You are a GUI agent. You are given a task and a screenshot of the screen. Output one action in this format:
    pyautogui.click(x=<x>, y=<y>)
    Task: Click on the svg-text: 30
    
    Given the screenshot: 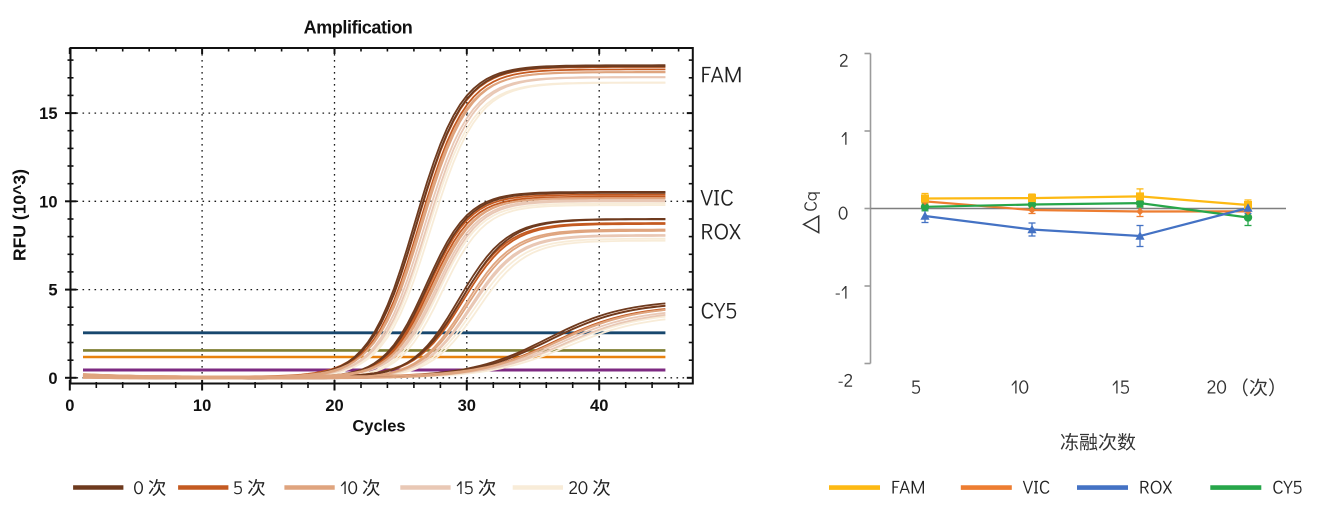 What is the action you would take?
    pyautogui.click(x=467, y=406)
    